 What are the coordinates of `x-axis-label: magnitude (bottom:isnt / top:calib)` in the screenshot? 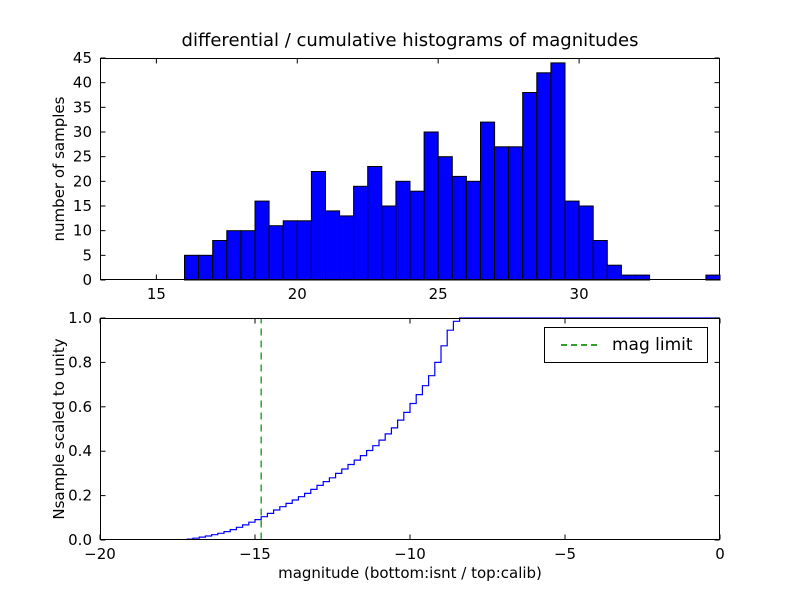 It's located at (410, 573).